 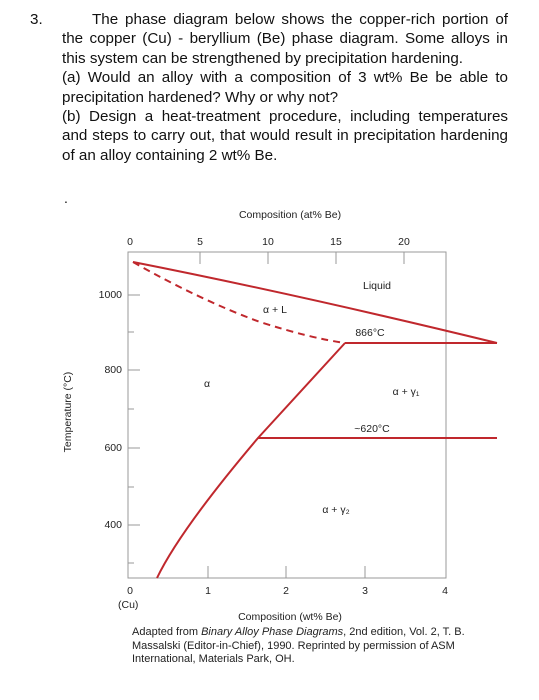 I want to click on y-axis-title: Temperature (°C), so click(x=68, y=412).